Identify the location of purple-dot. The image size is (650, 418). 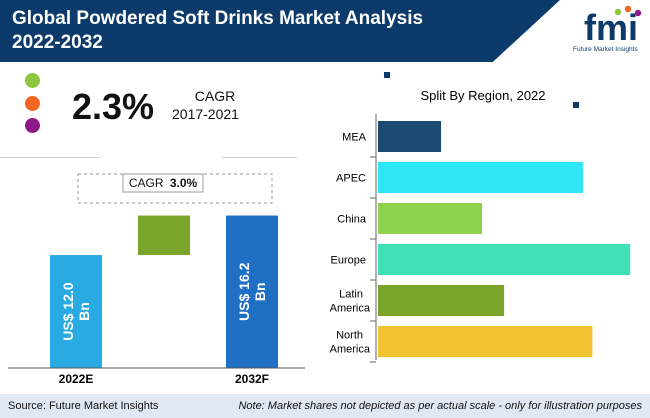
(32, 125).